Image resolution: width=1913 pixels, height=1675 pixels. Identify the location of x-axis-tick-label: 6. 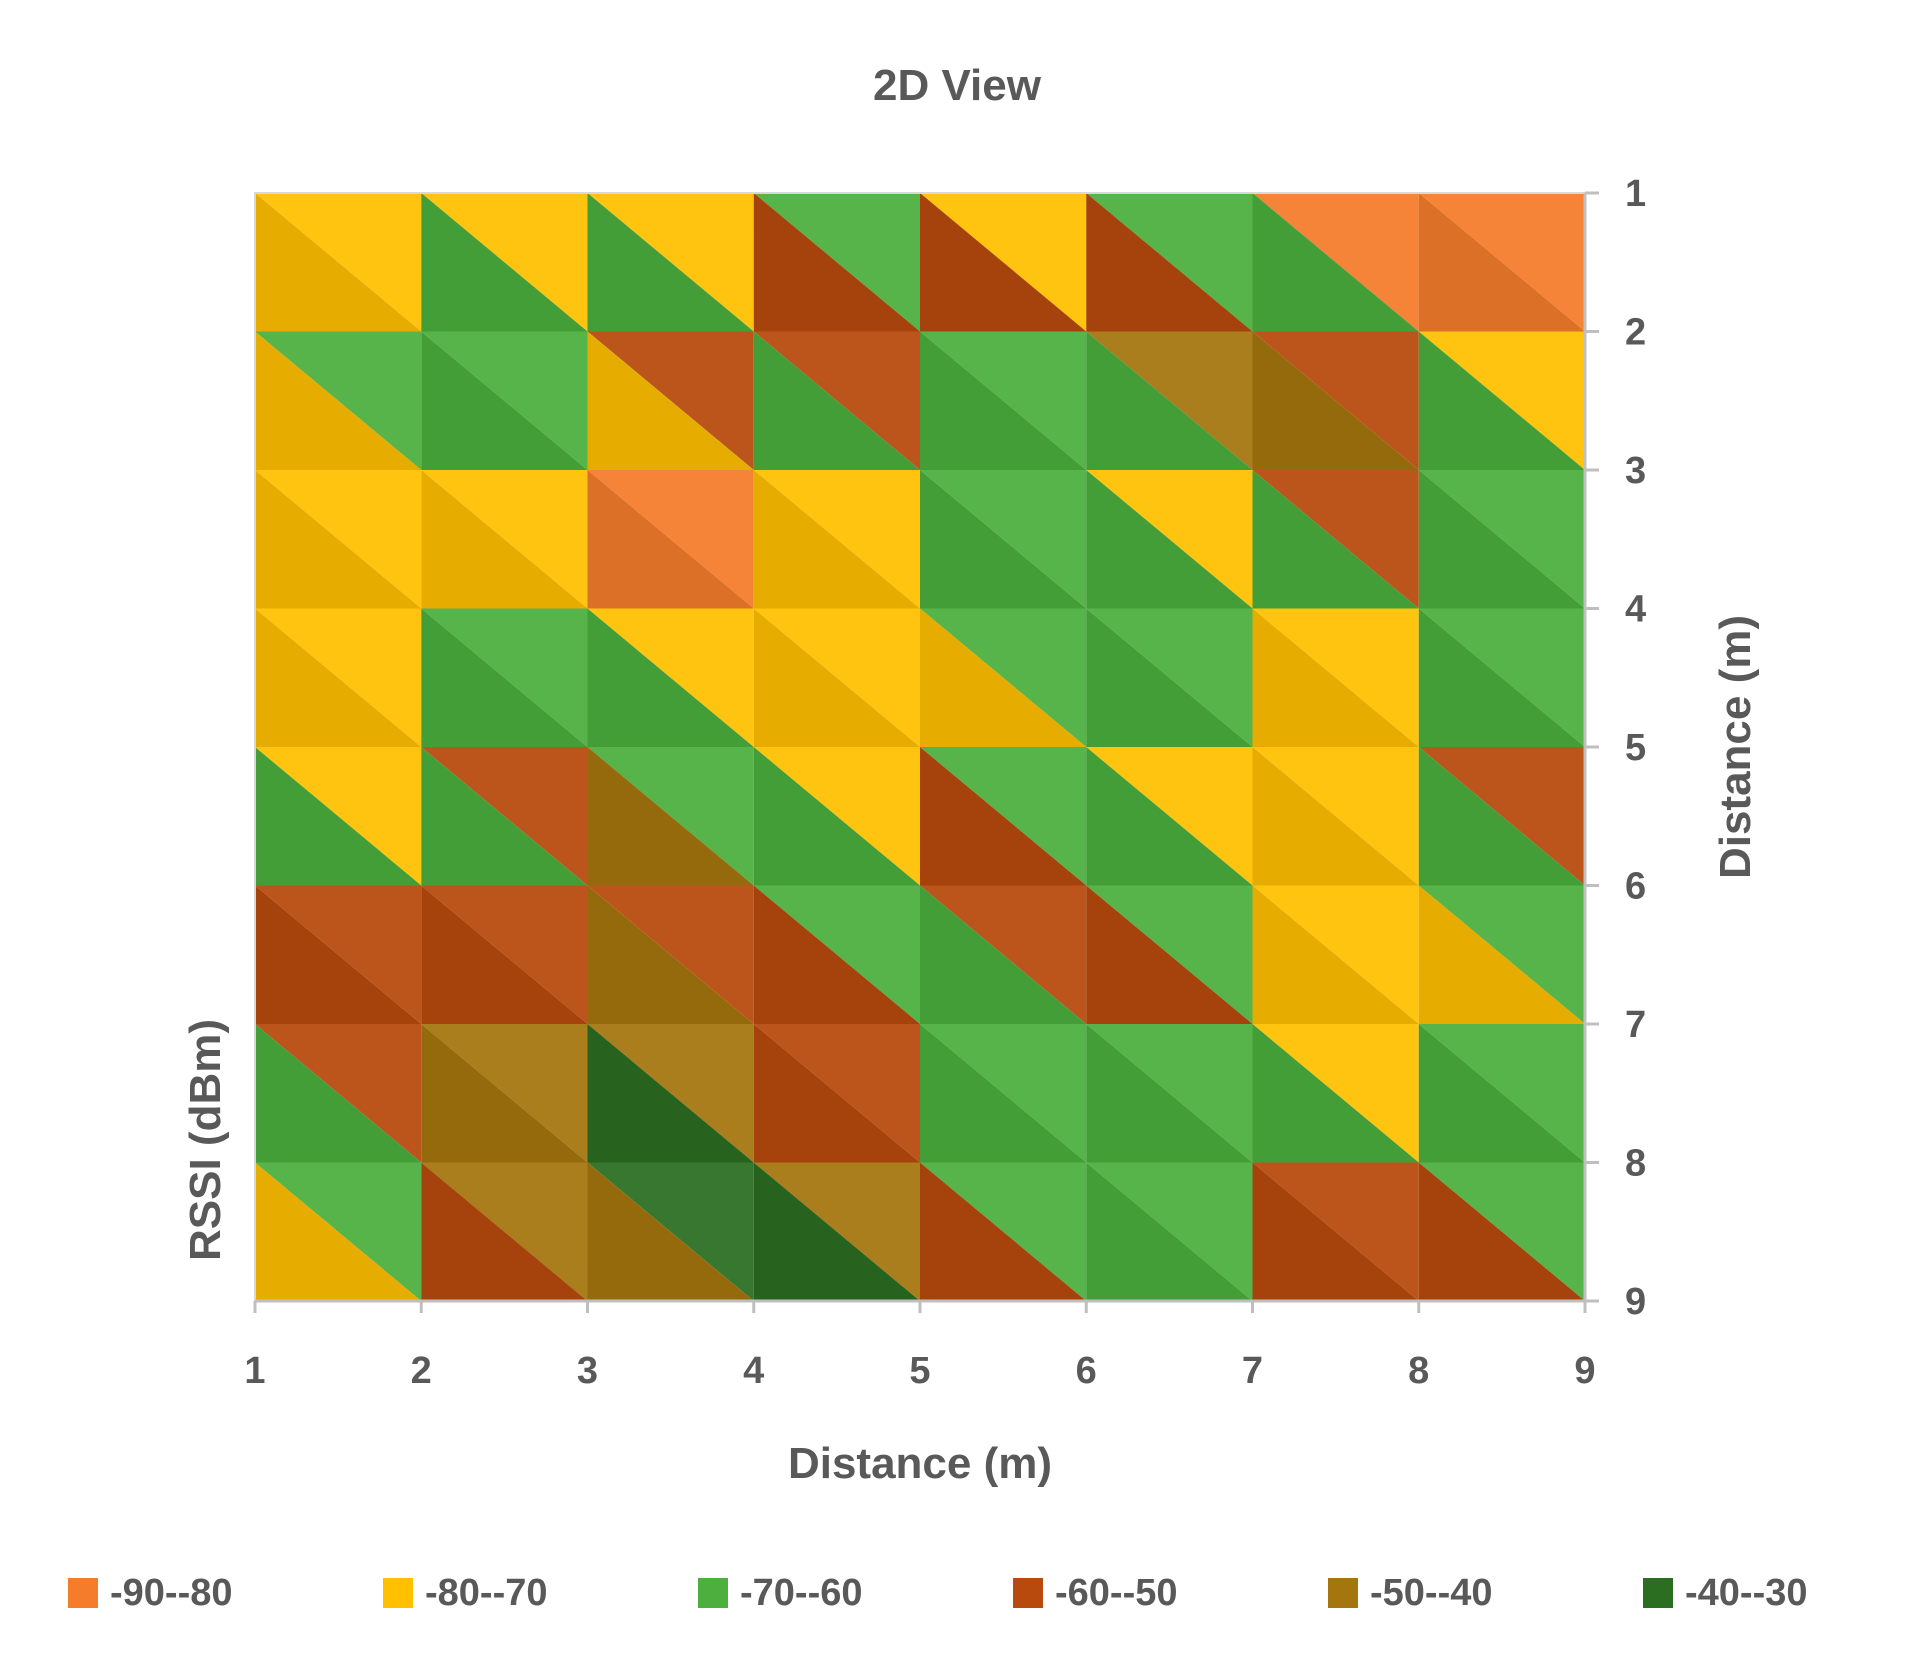
(1086, 1371).